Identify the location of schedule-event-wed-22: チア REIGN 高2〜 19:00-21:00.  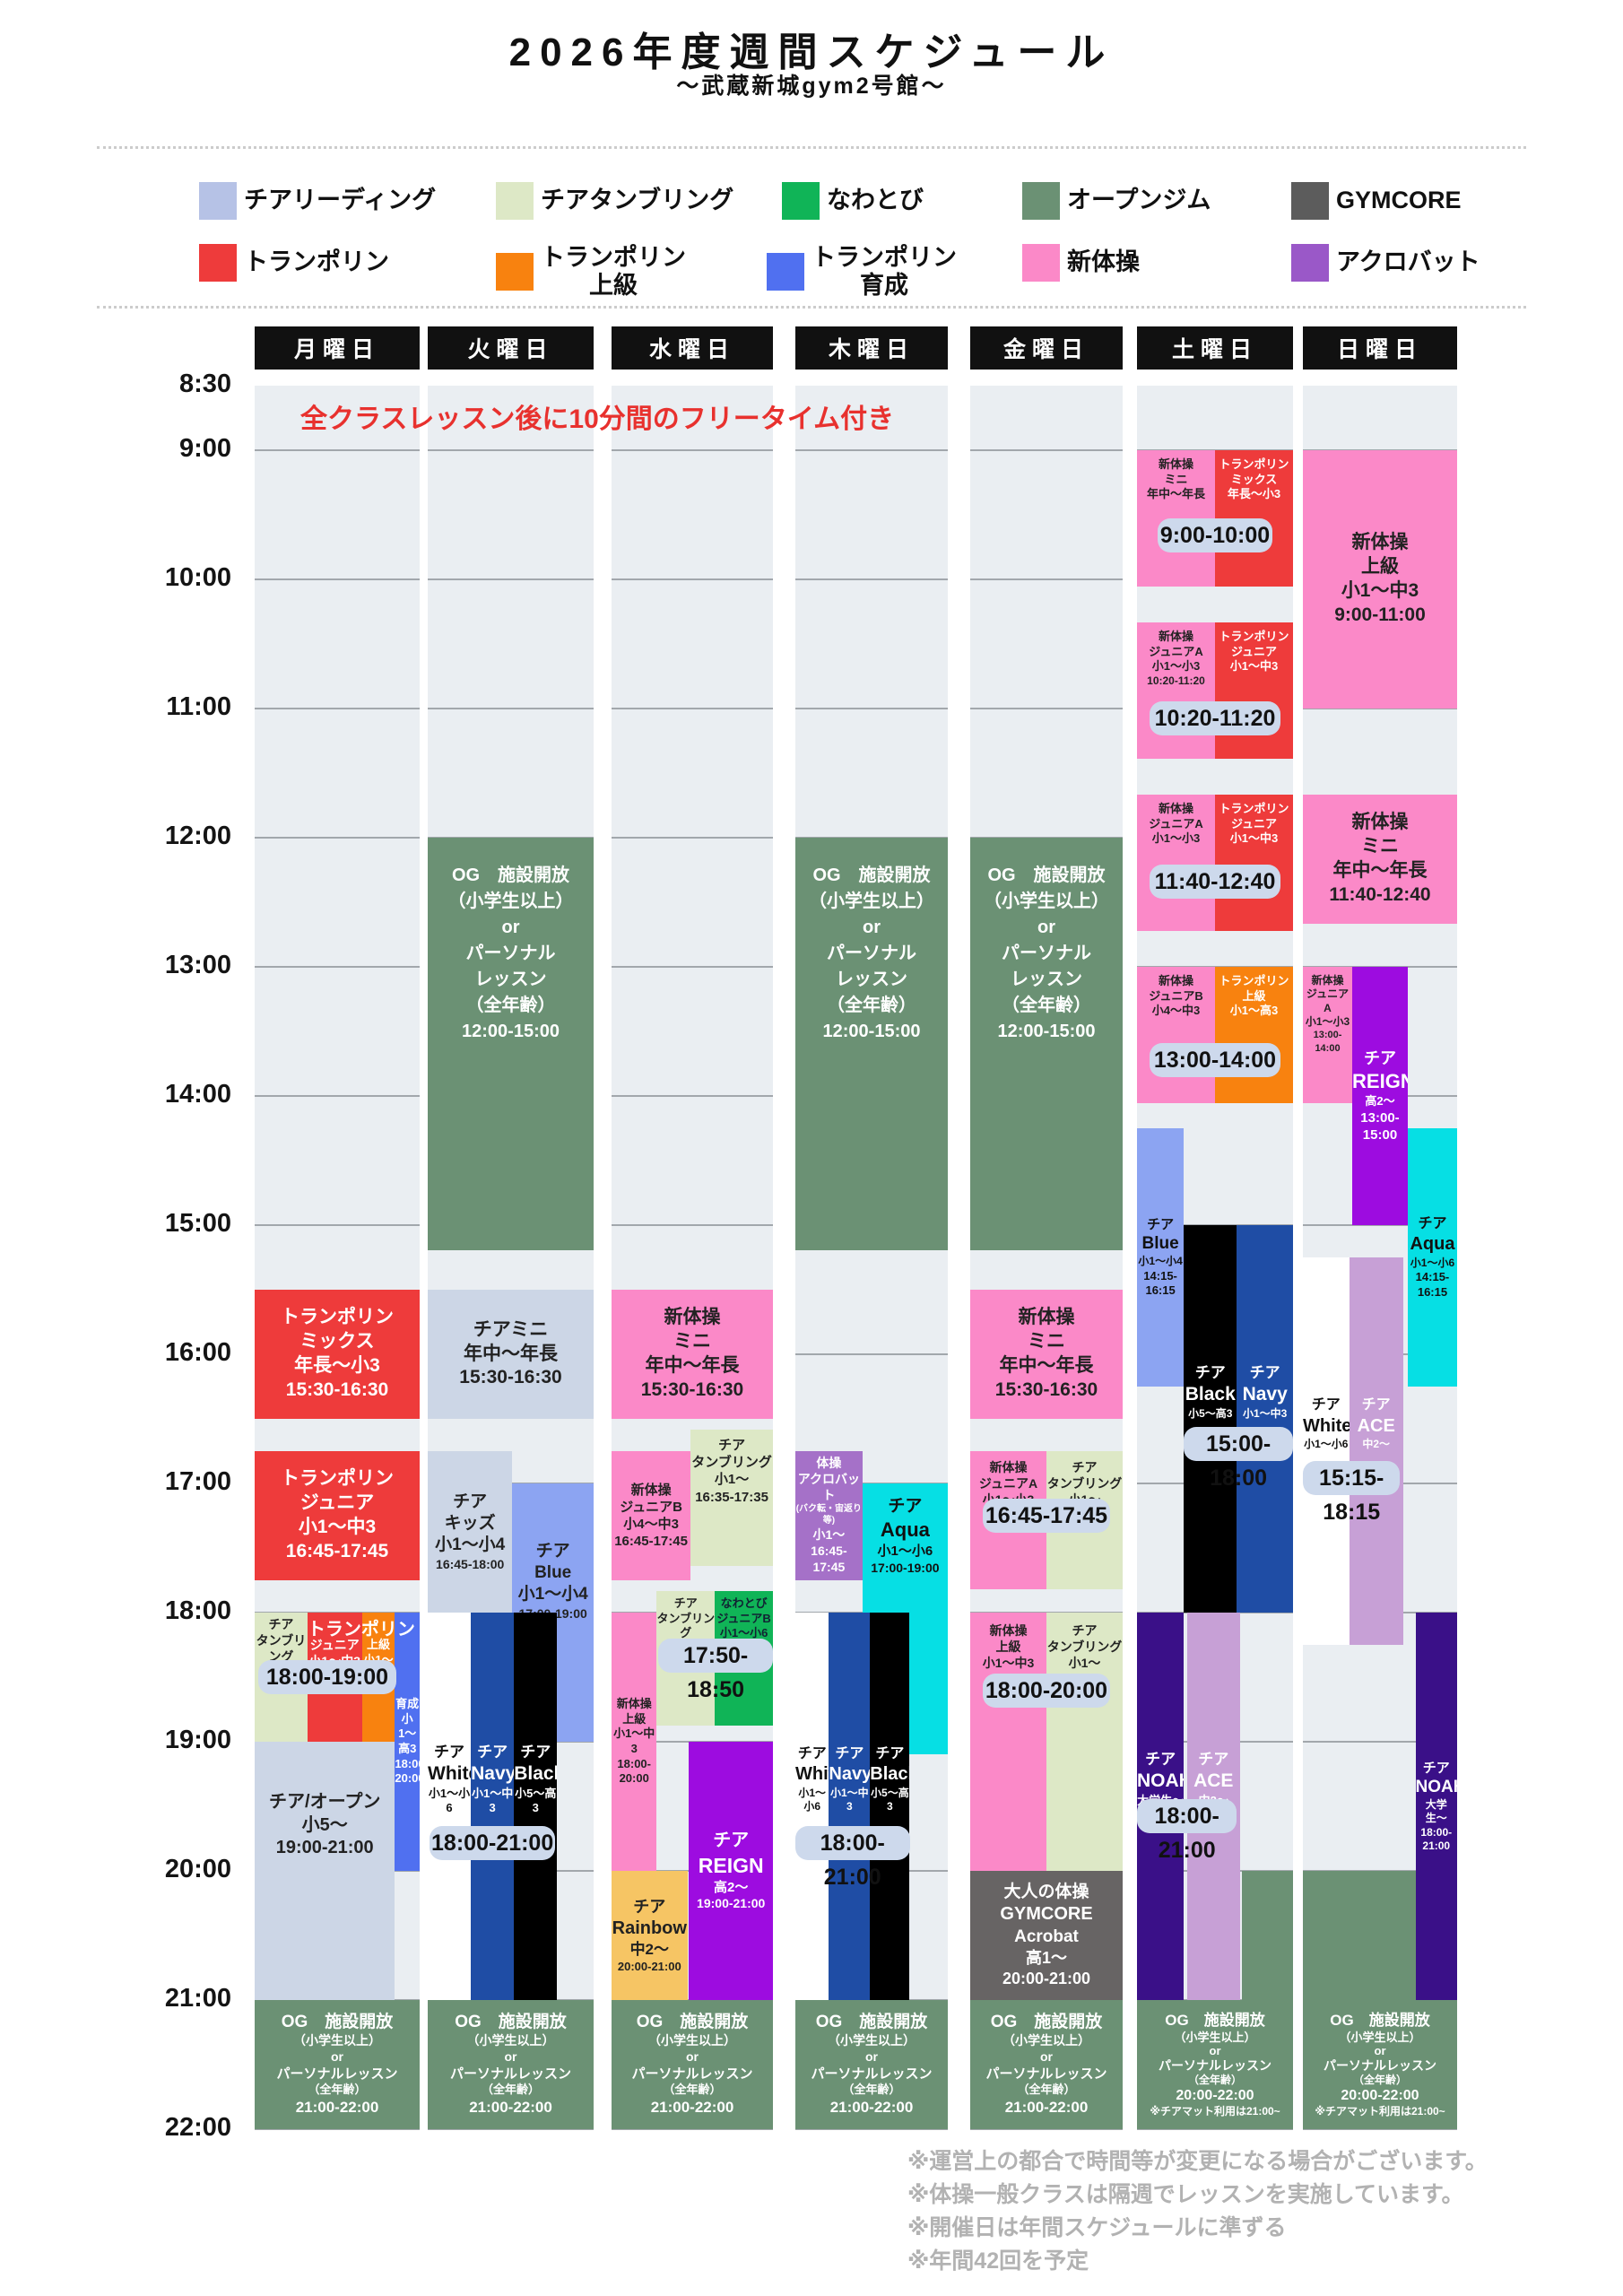
(731, 1871).